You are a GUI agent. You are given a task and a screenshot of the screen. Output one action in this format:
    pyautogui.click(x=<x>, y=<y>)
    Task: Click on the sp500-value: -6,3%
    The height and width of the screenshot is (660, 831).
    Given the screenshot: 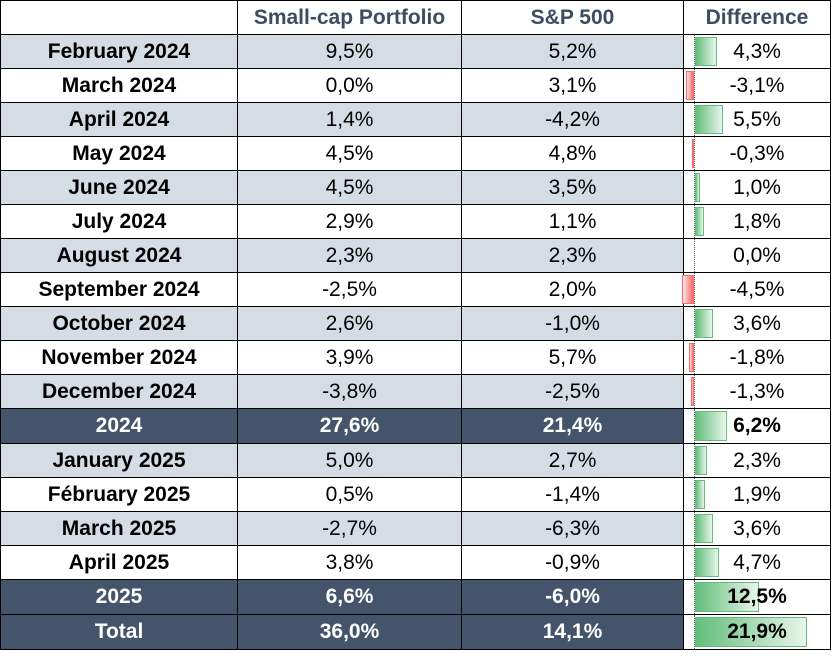 What is the action you would take?
    pyautogui.click(x=572, y=528)
    